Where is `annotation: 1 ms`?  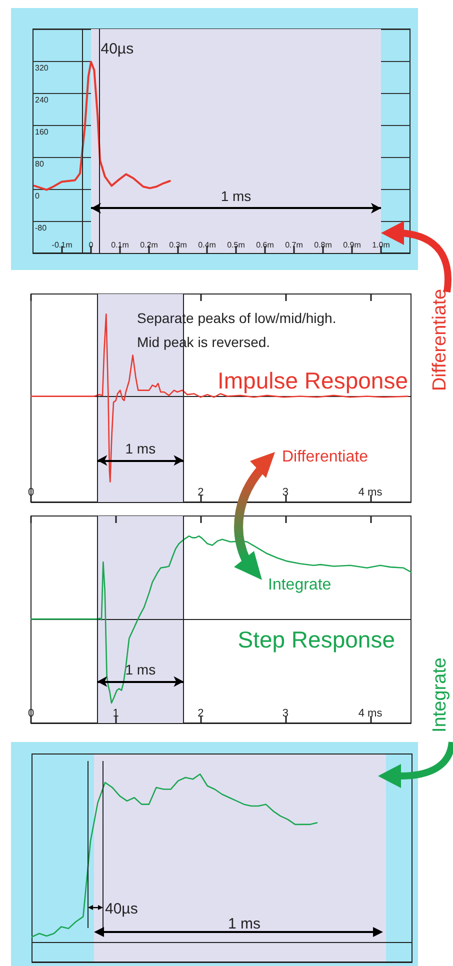
annotation: 1 ms is located at coordinates (244, 924).